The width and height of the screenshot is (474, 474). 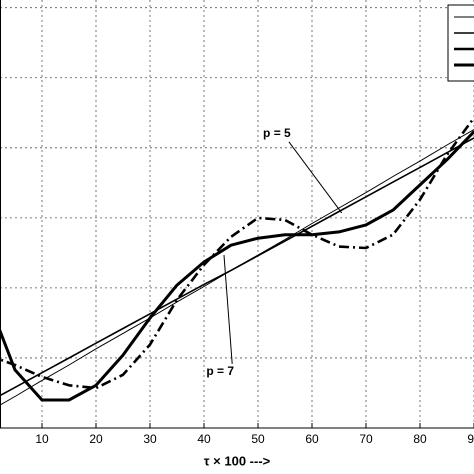 What do you see at coordinates (460, 43) in the screenshot?
I see `legend-box` at bounding box center [460, 43].